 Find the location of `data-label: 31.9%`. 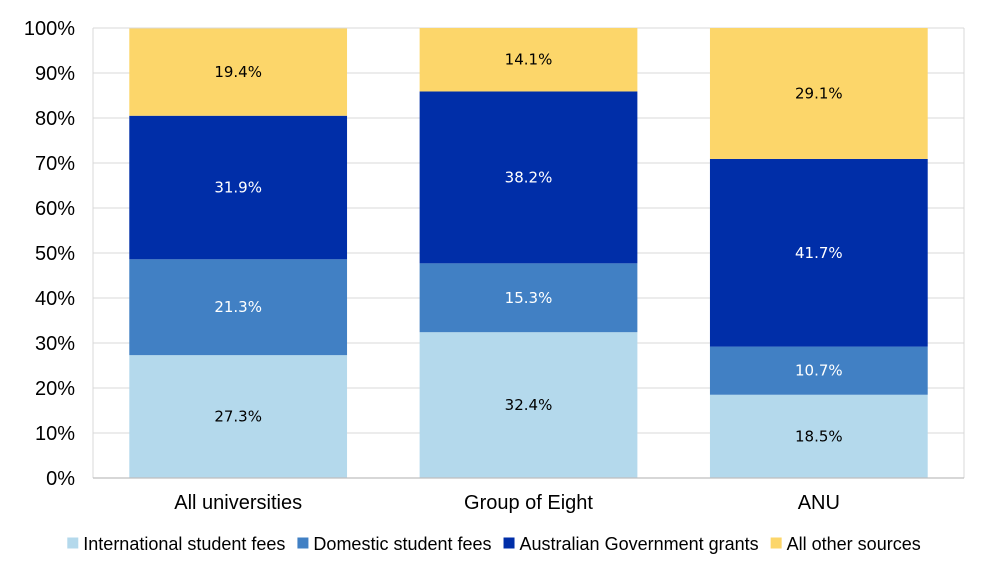

data-label: 31.9% is located at coordinates (238, 188).